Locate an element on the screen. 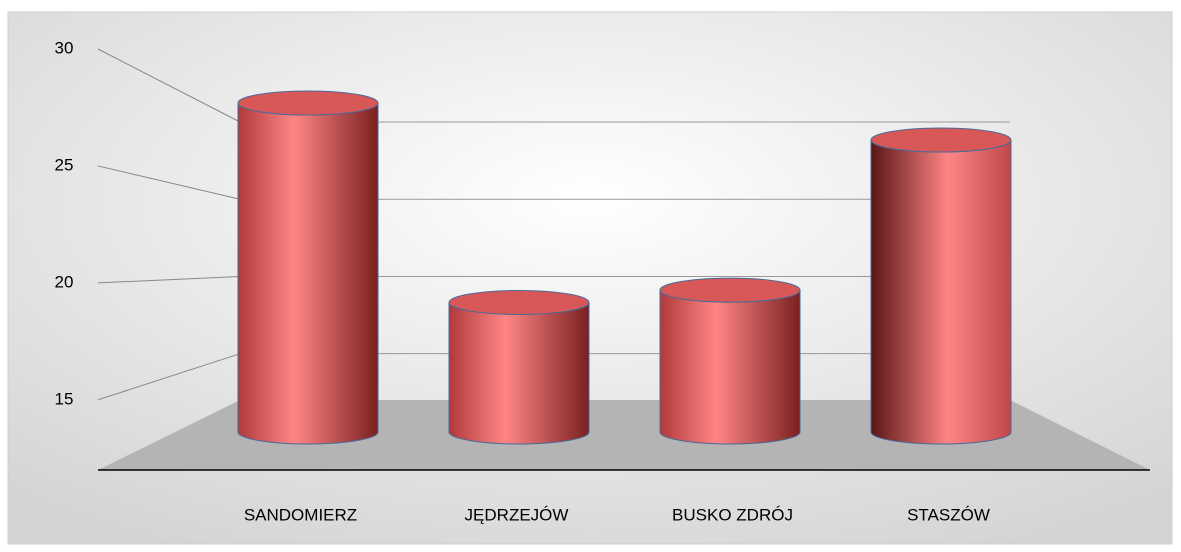 The height and width of the screenshot is (552, 1181). y-tick-label: 30 is located at coordinates (64, 47).